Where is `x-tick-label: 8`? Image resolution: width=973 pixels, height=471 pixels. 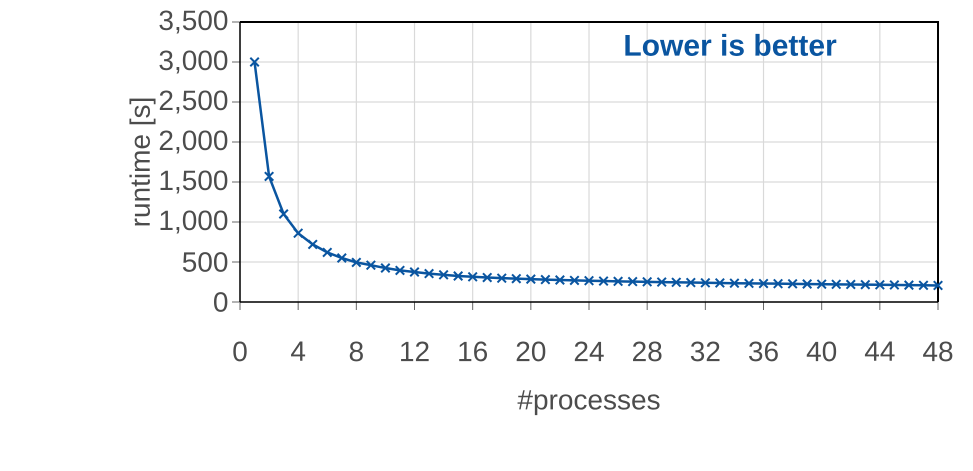 x-tick-label: 8 is located at coordinates (356, 352).